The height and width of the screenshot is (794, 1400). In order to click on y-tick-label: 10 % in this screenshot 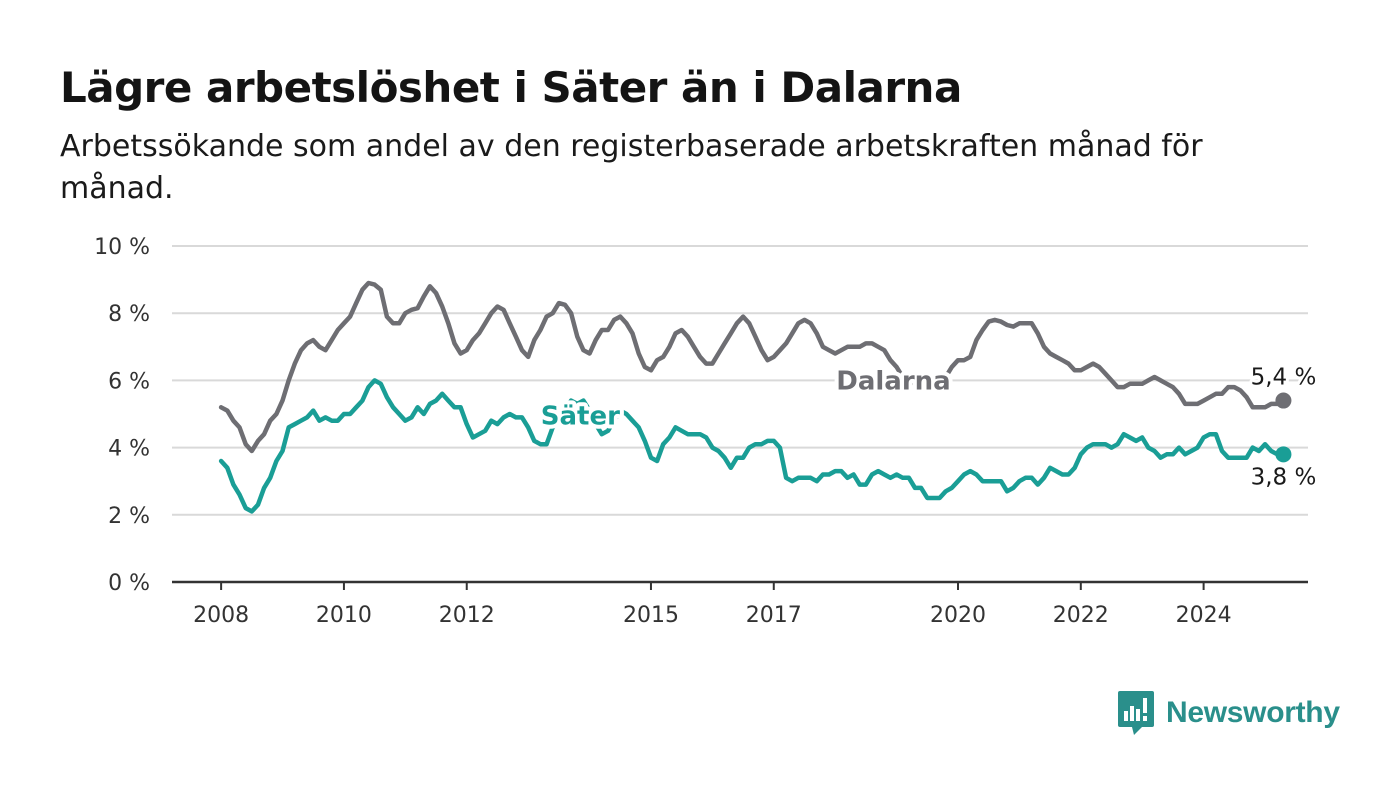, I will do `click(122, 247)`.